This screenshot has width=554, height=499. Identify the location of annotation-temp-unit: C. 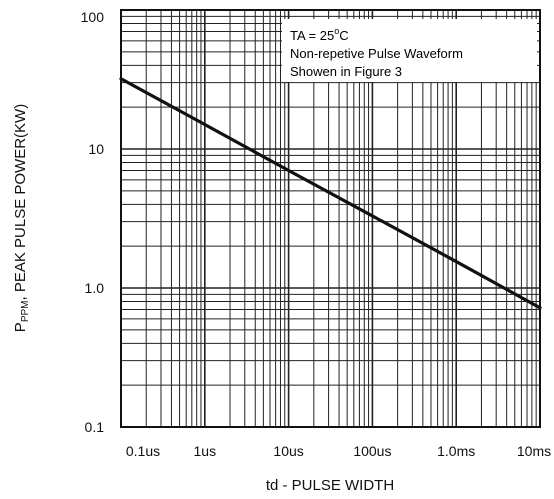
(343, 35).